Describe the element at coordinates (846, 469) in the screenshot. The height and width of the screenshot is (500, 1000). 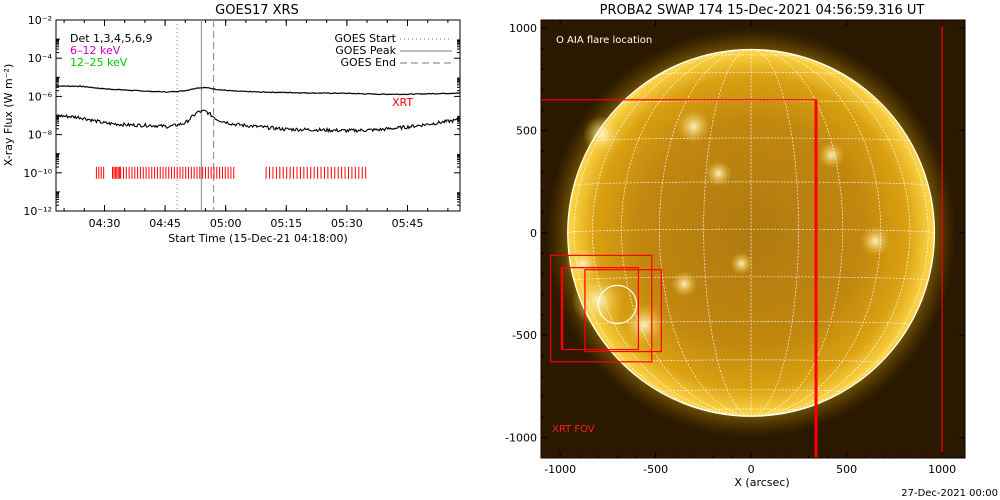
I see `swap-x-tick-label: 500` at that location.